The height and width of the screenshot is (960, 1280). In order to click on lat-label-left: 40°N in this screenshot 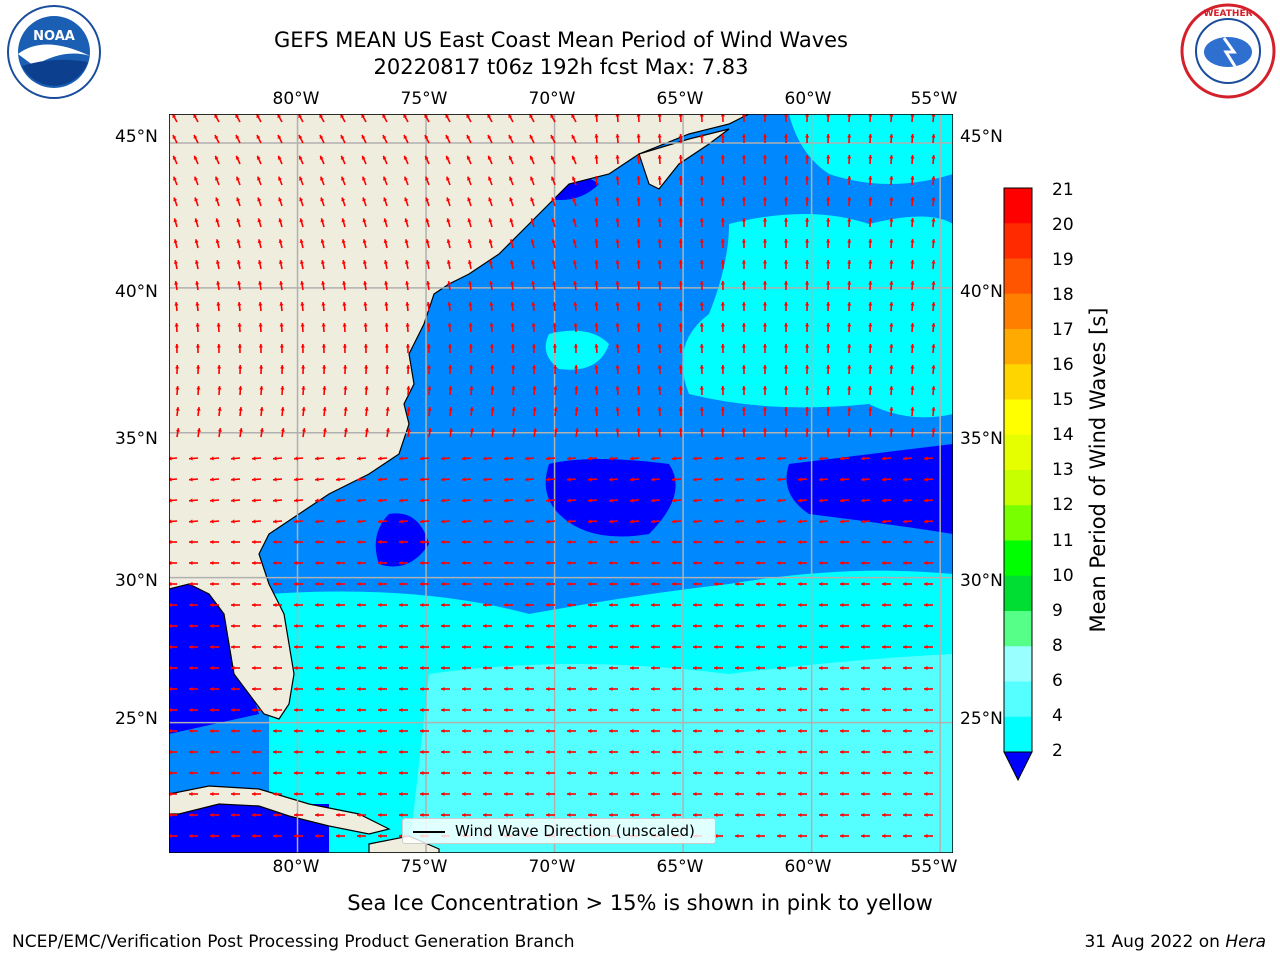, I will do `click(136, 292)`.